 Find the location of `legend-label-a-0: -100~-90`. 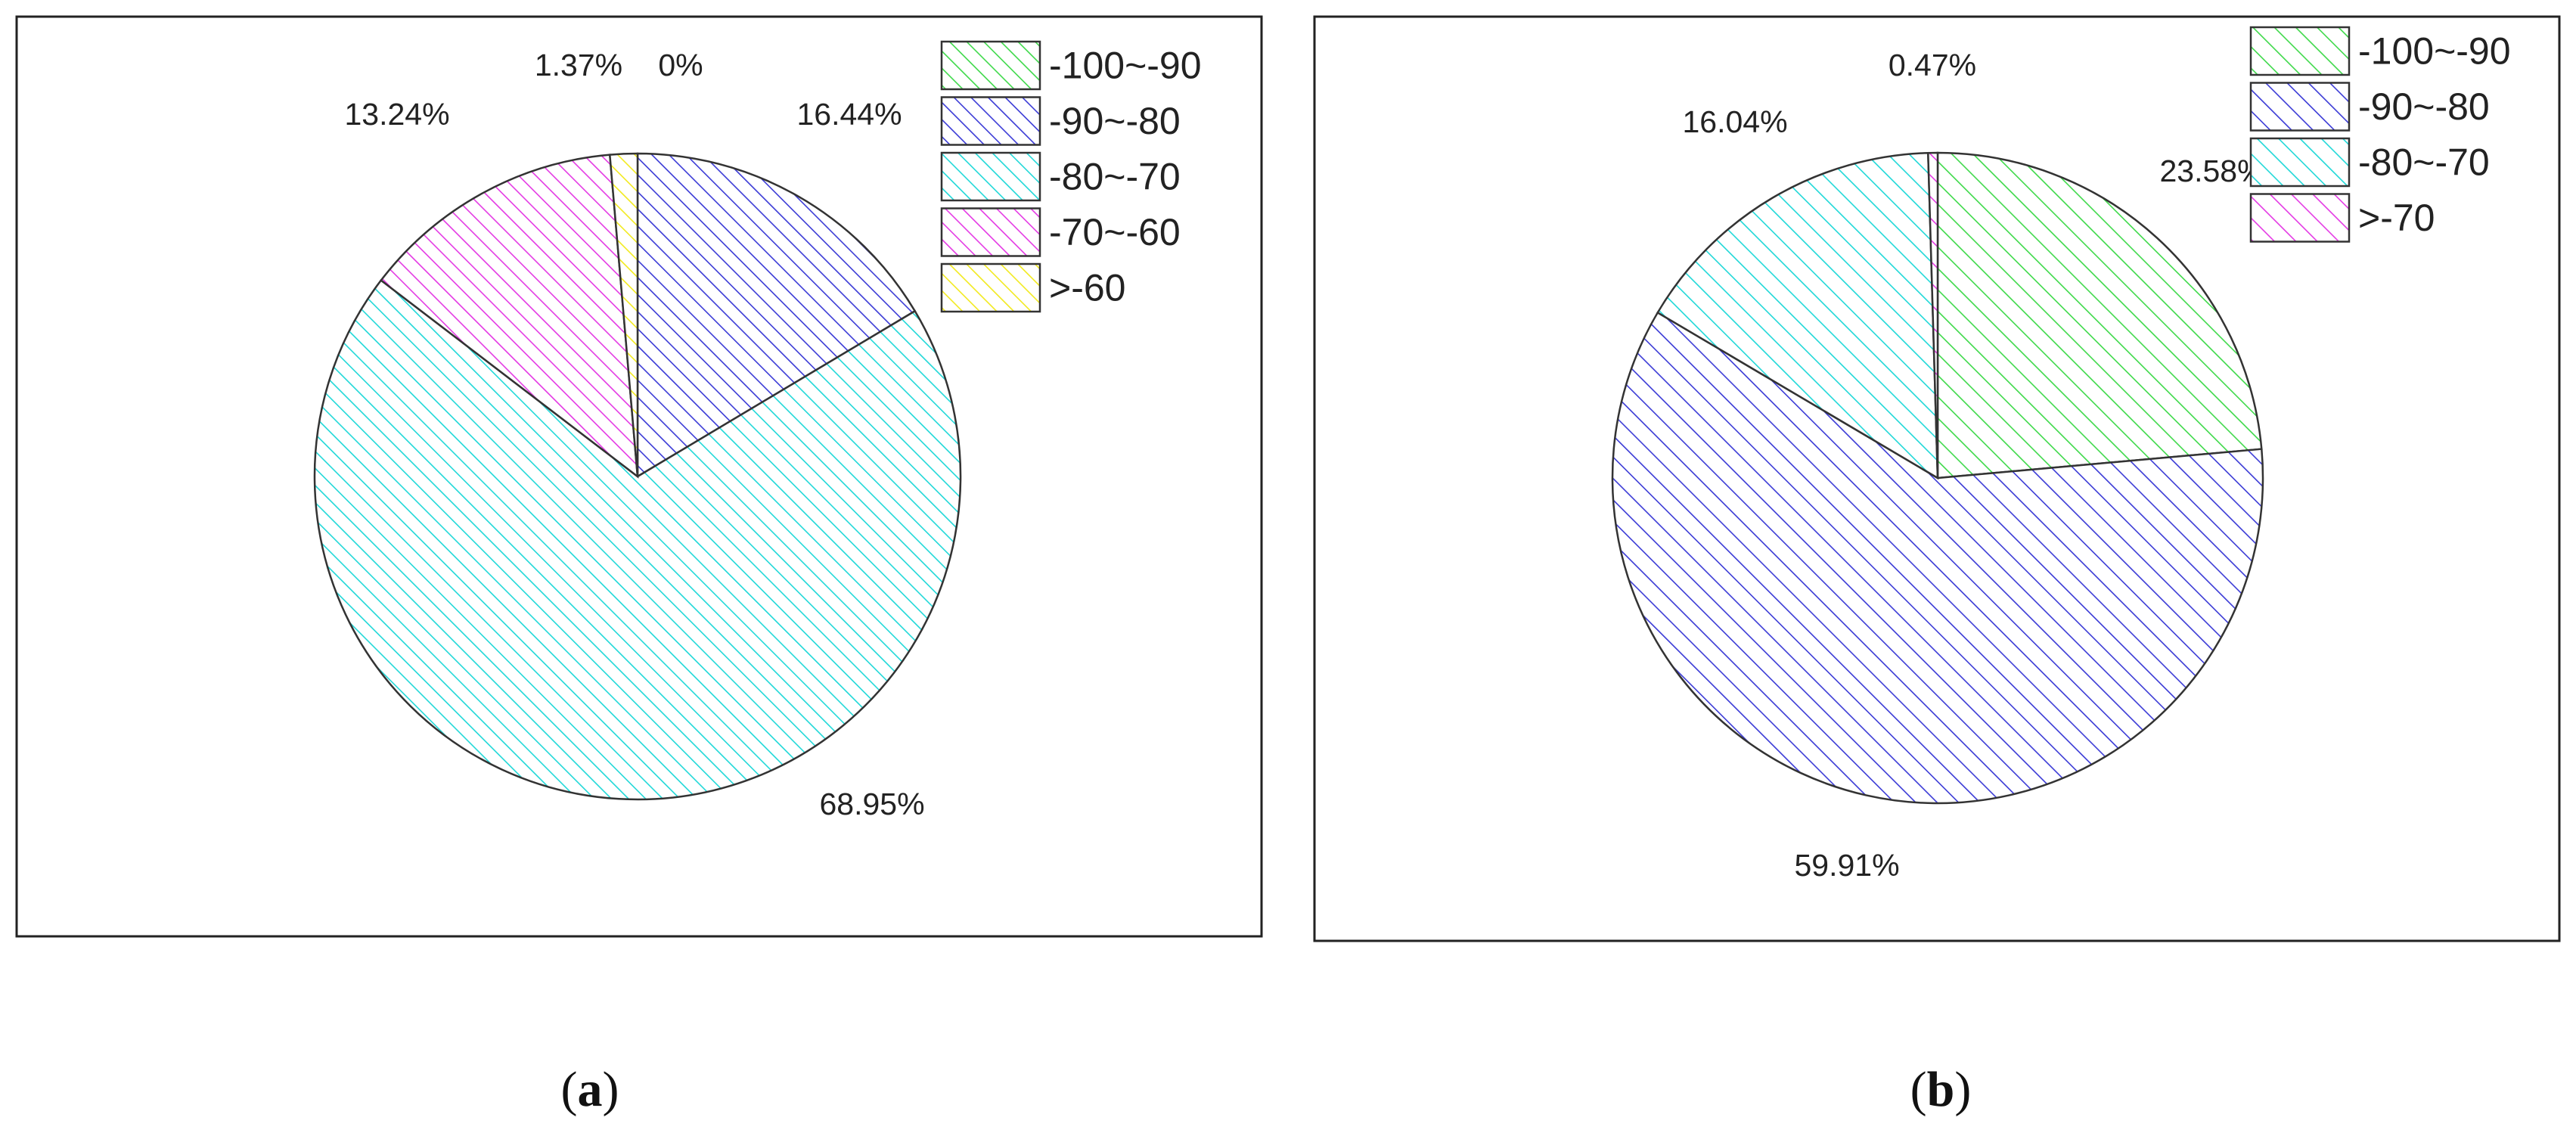

legend-label-a-0: -100~-90 is located at coordinates (1125, 66).